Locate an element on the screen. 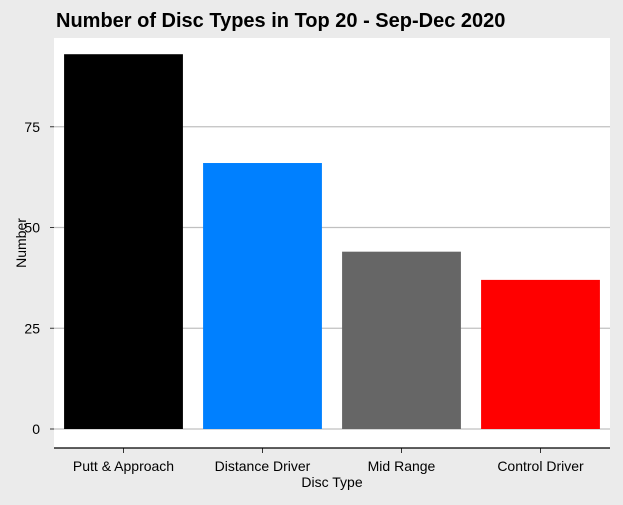 The width and height of the screenshot is (623, 505). x-tick-label: Distance Driver is located at coordinates (263, 466).